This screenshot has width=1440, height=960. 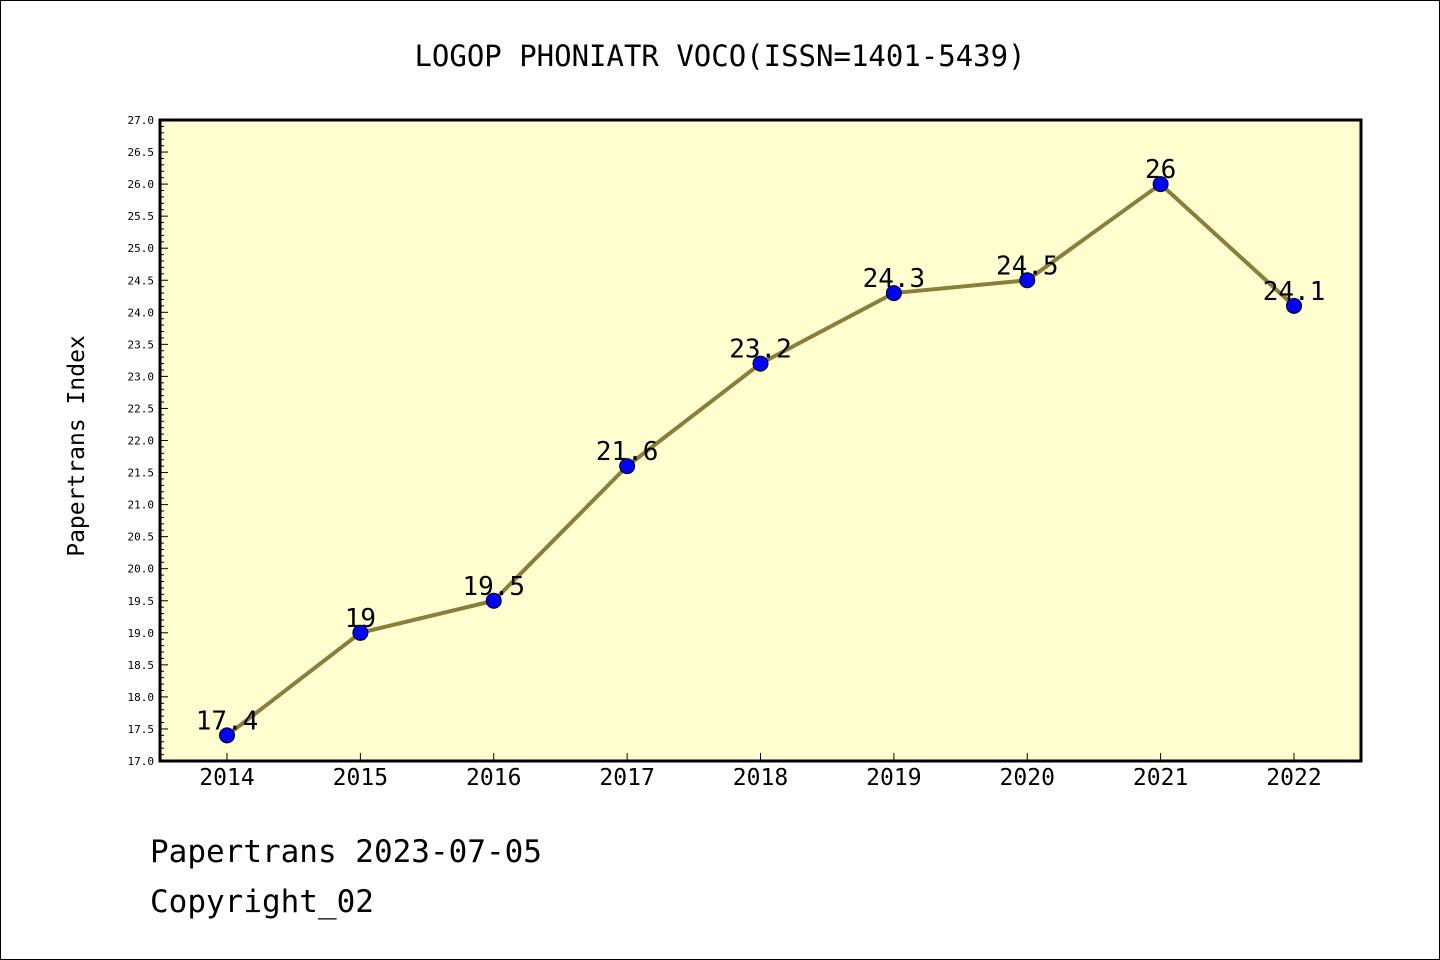 I want to click on x-tick-label: 2015, so click(x=360, y=778).